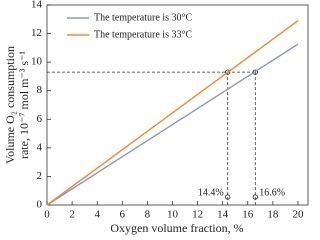  Describe the element at coordinates (248, 215) in the screenshot. I see `x-tick-label: 16` at that location.